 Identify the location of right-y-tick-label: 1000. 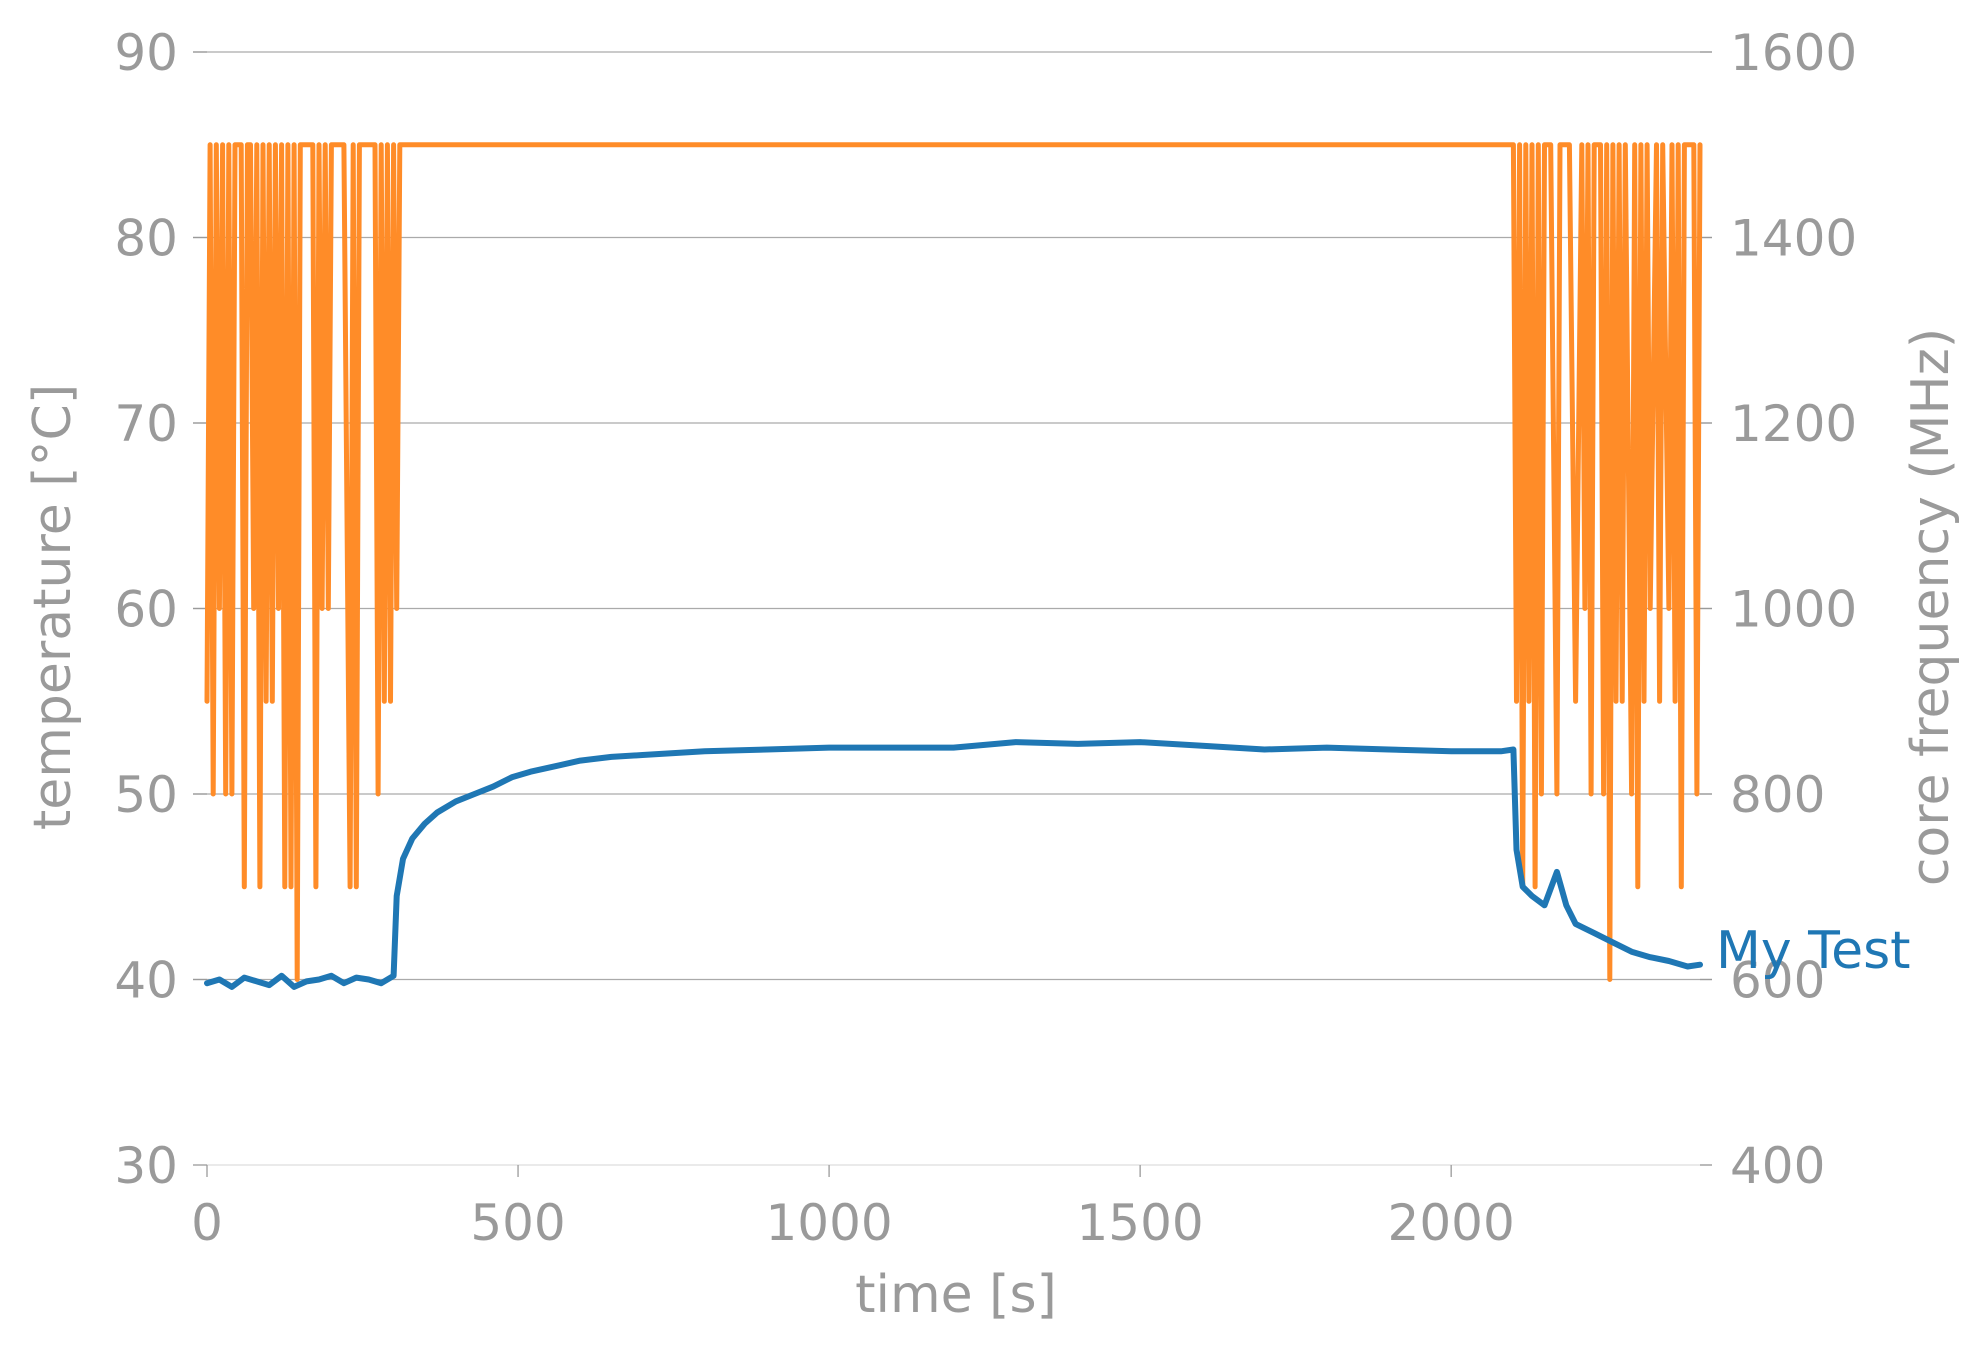
(1793, 610).